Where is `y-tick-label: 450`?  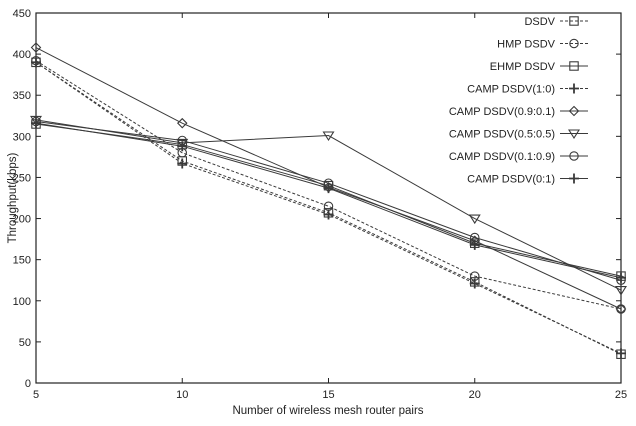
y-tick-label: 450 is located at coordinates (22, 14).